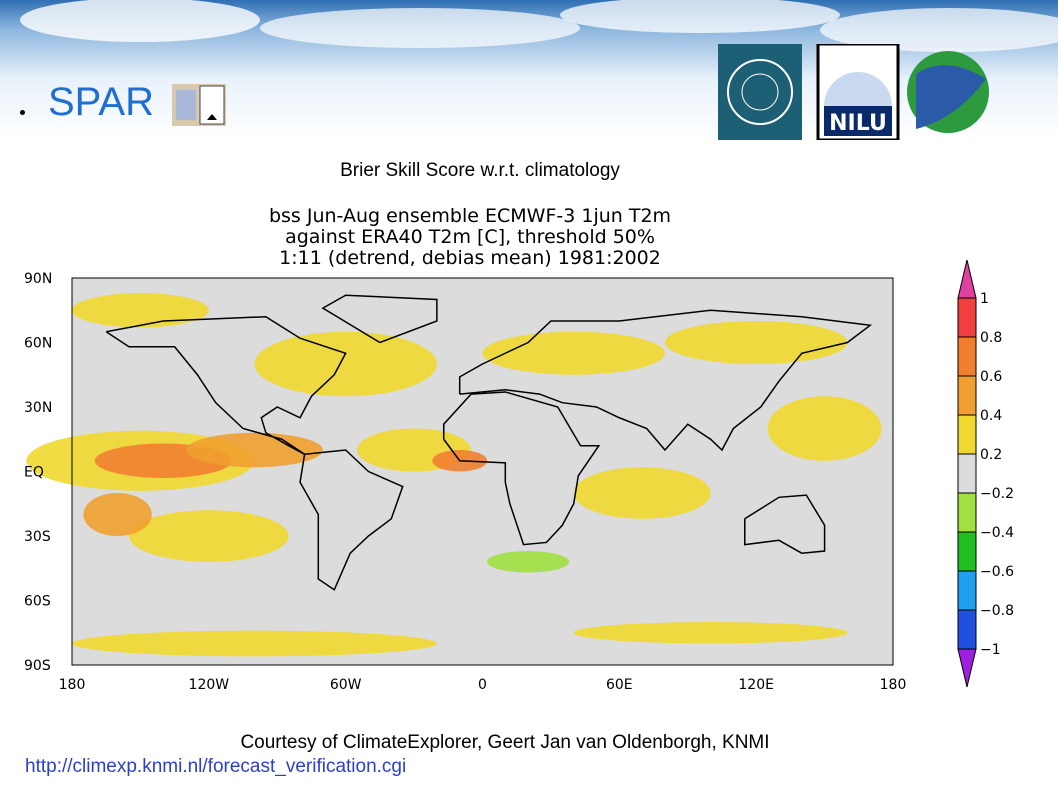  Describe the element at coordinates (37, 602) in the screenshot. I see `lat-label: 60S` at that location.